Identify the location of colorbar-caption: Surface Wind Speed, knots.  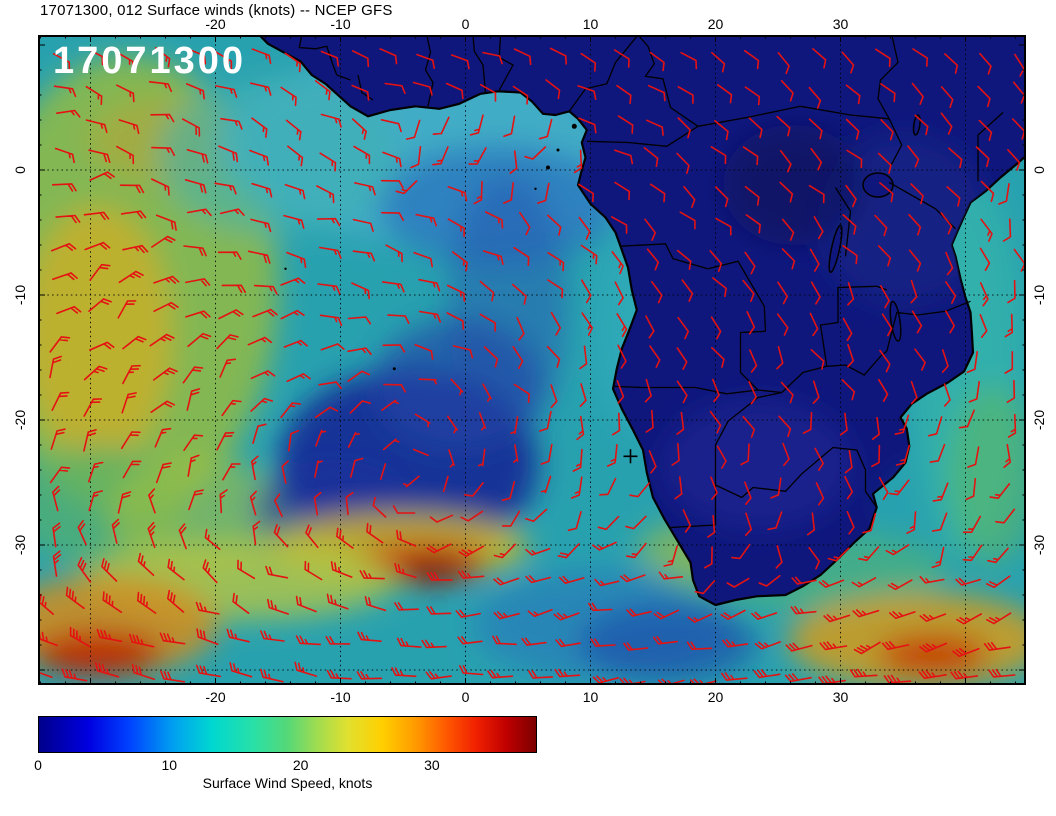
(287, 783).